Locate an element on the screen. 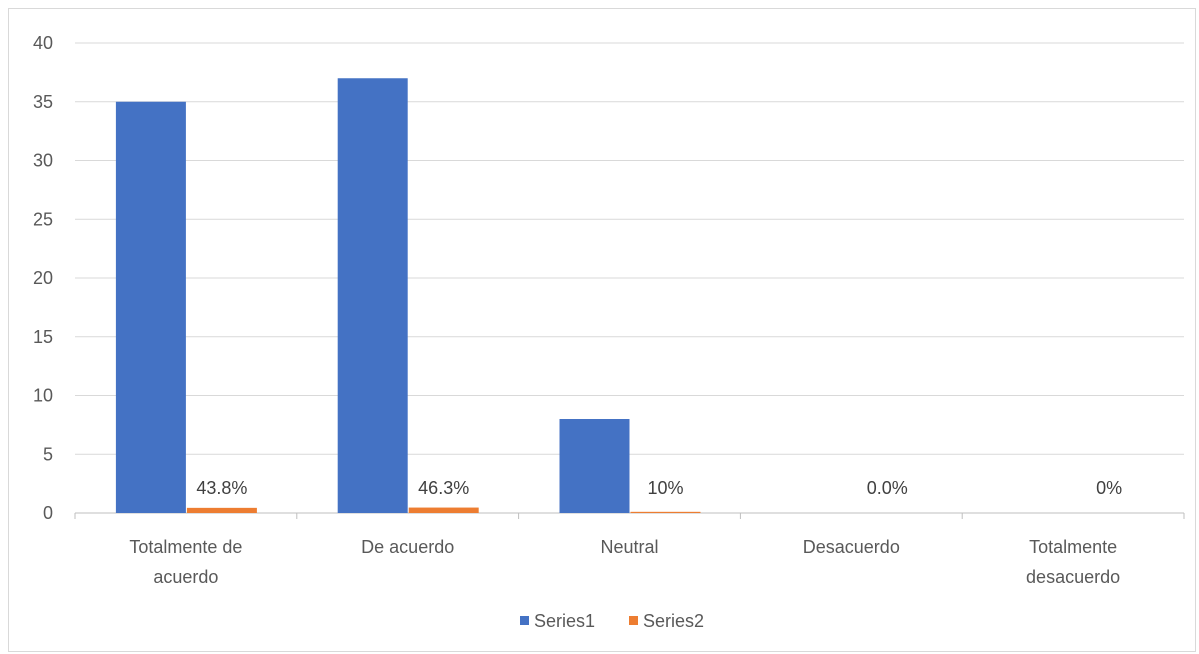 The image size is (1199, 654). y-tick-label: 25 is located at coordinates (43, 219).